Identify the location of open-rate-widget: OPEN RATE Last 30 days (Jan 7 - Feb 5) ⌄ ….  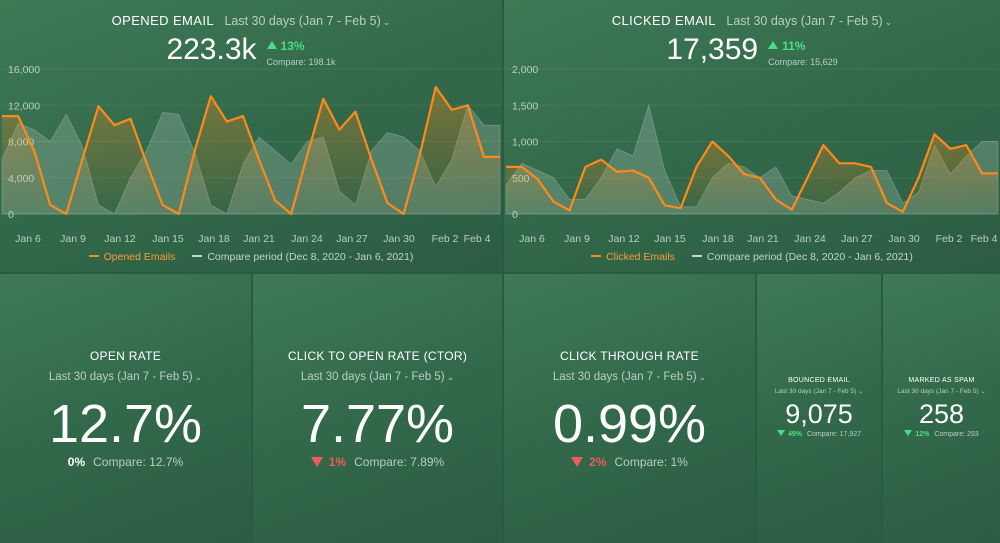
(125, 408).